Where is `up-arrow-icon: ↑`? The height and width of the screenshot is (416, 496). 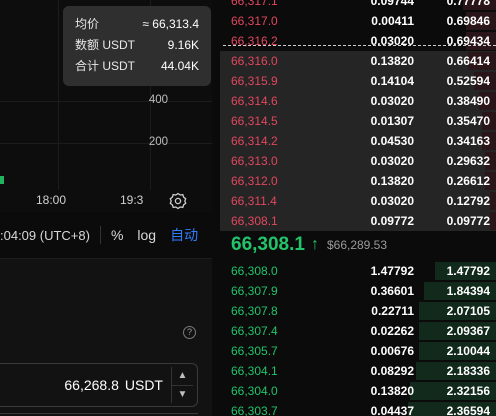 up-arrow-icon: ↑ is located at coordinates (314, 244).